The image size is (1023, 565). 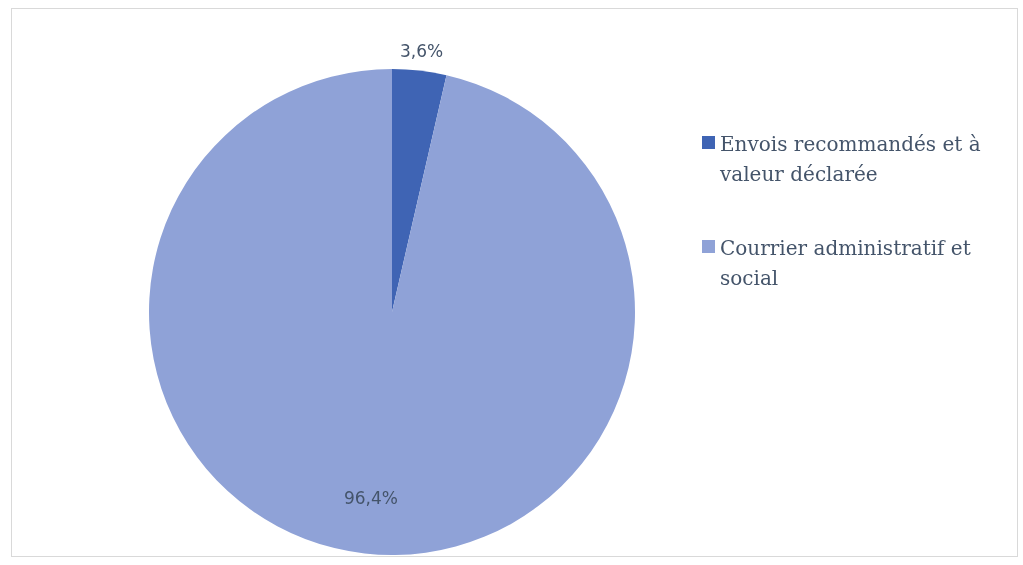 I want to click on legend-label: Courrier administratif et social, so click(x=846, y=263).